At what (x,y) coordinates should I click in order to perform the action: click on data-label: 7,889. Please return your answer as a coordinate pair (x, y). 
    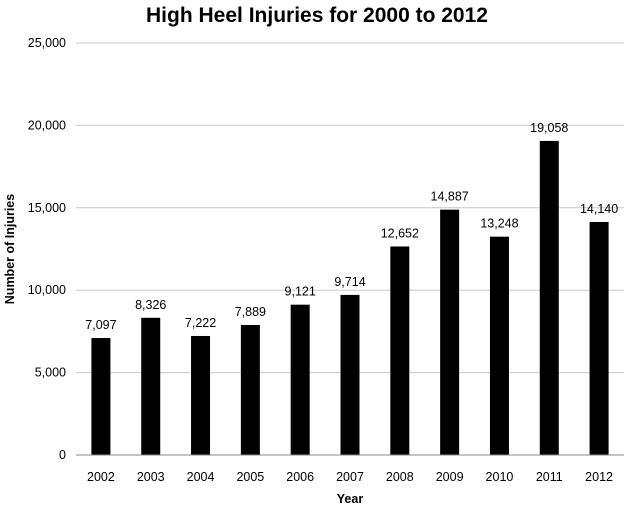
    Looking at the image, I should click on (250, 312).